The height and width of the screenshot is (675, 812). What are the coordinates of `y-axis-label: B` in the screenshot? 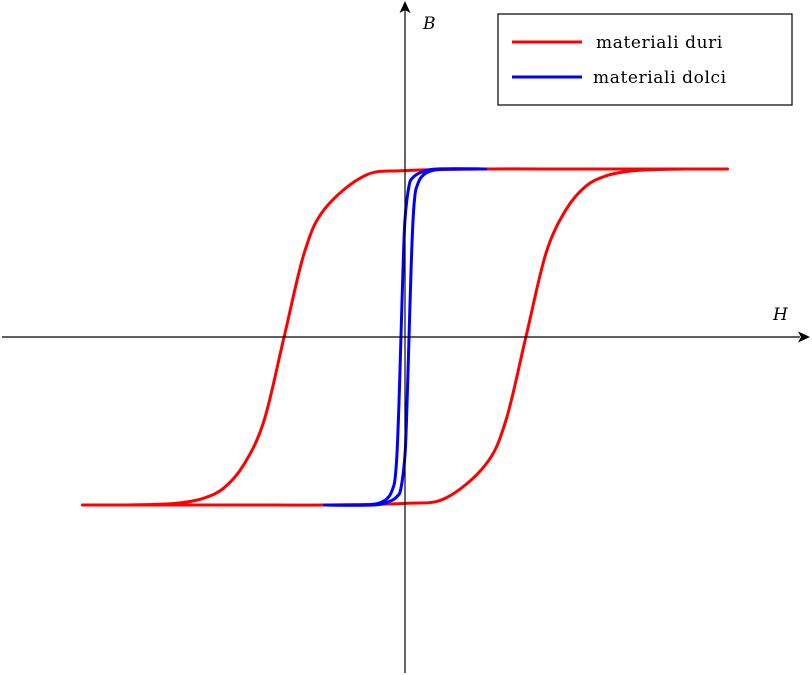 It's located at (429, 24).